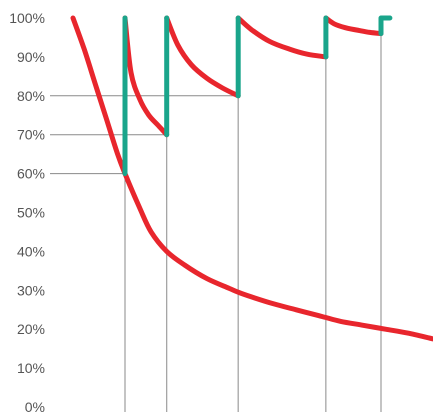 Image resolution: width=433 pixels, height=412 pixels. What do you see at coordinates (27, 18) in the screenshot?
I see `y-tick-label-10: 100%` at bounding box center [27, 18].